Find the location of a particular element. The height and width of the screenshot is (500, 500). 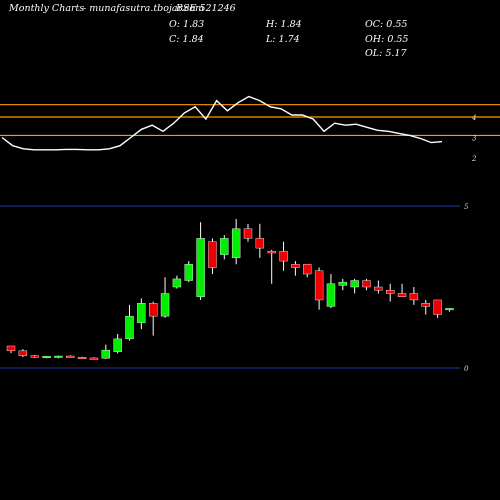

open-number: 1.83 is located at coordinates (194, 24).